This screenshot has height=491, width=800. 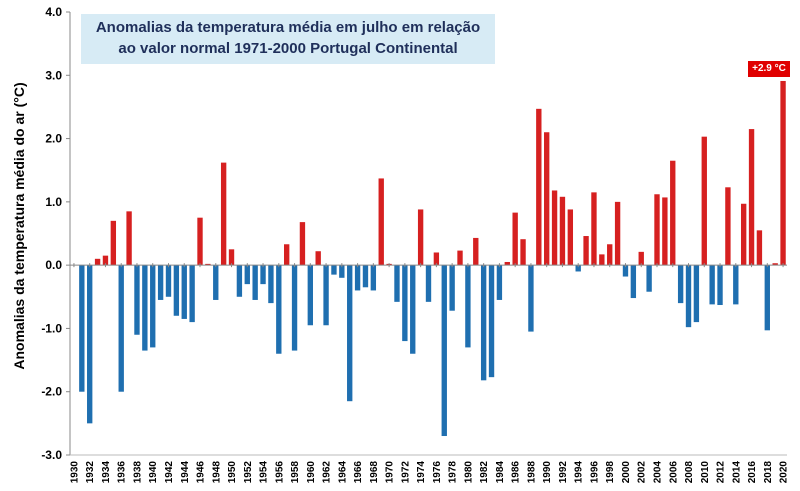 I want to click on bar-1932, so click(x=90, y=344).